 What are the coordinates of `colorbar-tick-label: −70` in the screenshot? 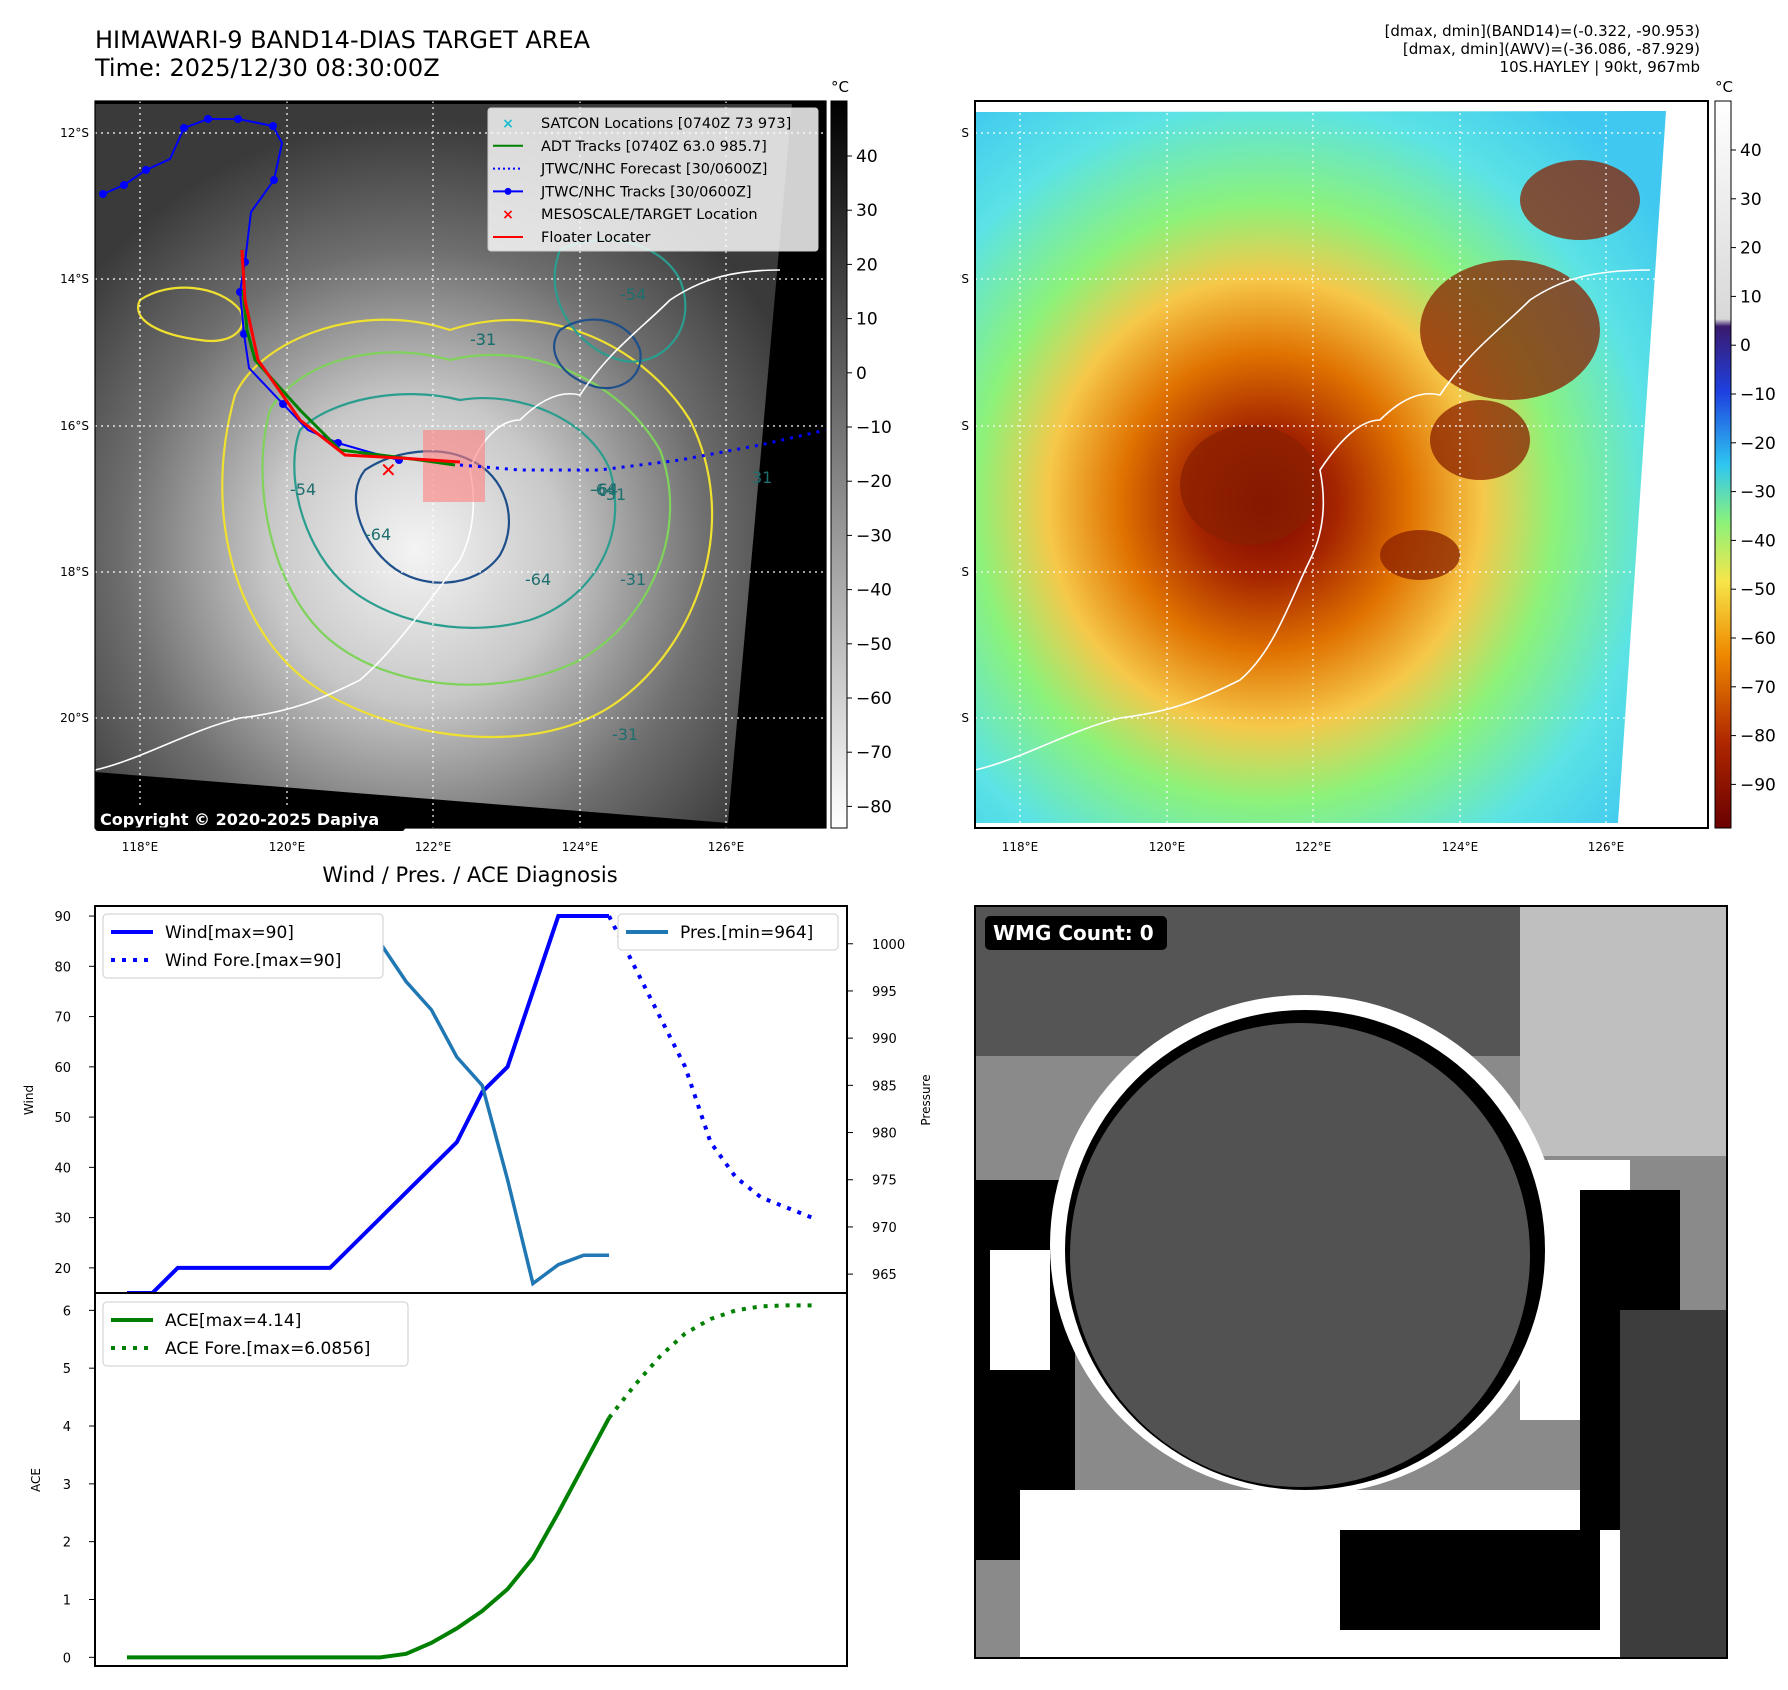 It's located at (1758, 688).